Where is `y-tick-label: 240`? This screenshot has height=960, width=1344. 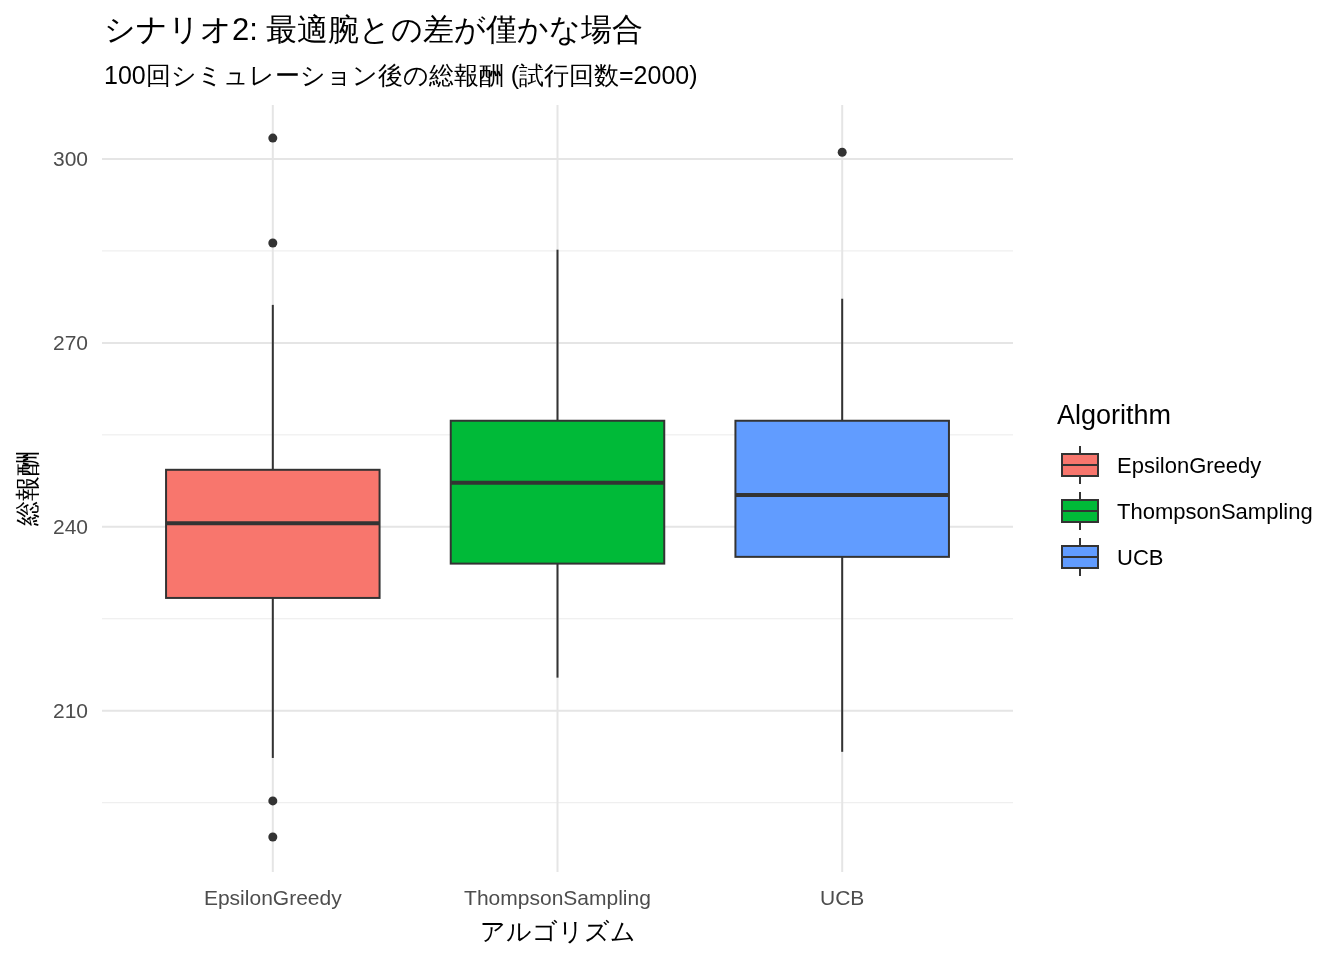 y-tick-label: 240 is located at coordinates (70, 526).